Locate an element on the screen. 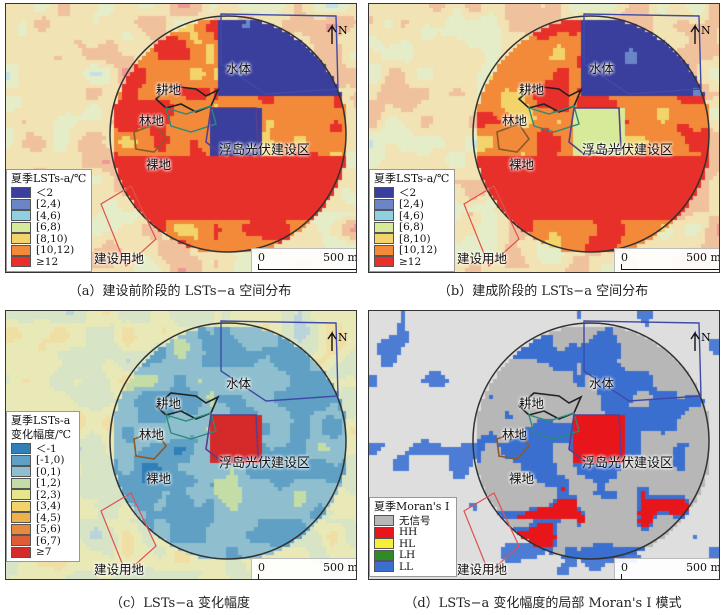 This screenshot has height=615, width=724. legend-label: [3,4) is located at coordinates (48, 506).